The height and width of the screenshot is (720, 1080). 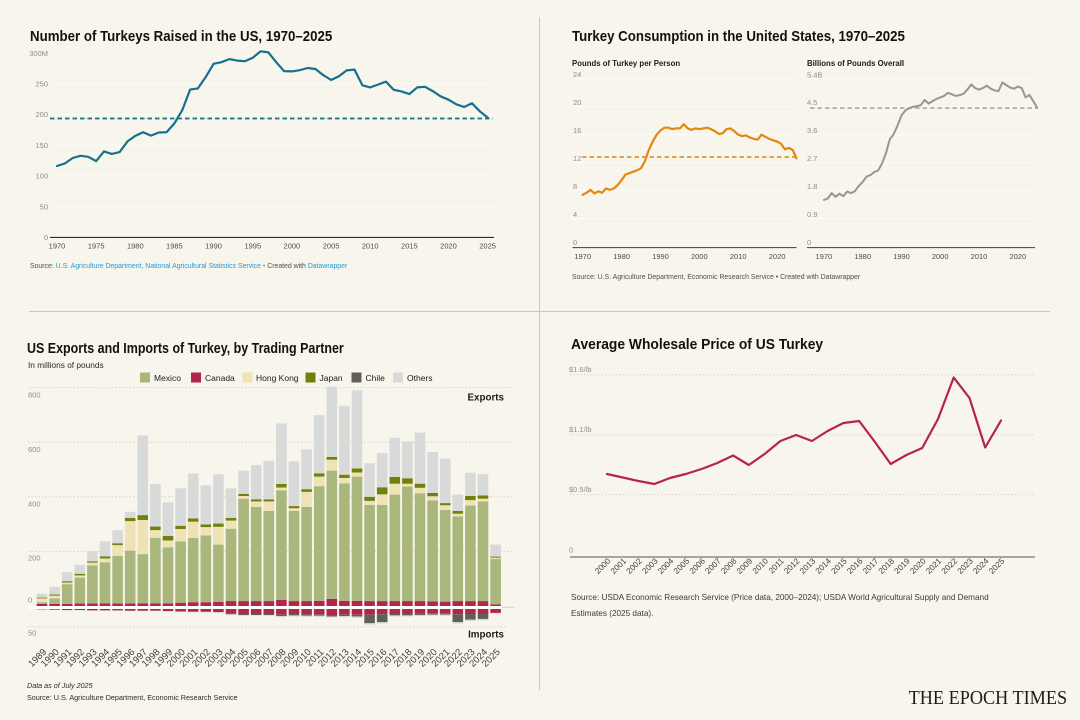 What do you see at coordinates (486, 635) in the screenshot?
I see `svg-text: Imports` at bounding box center [486, 635].